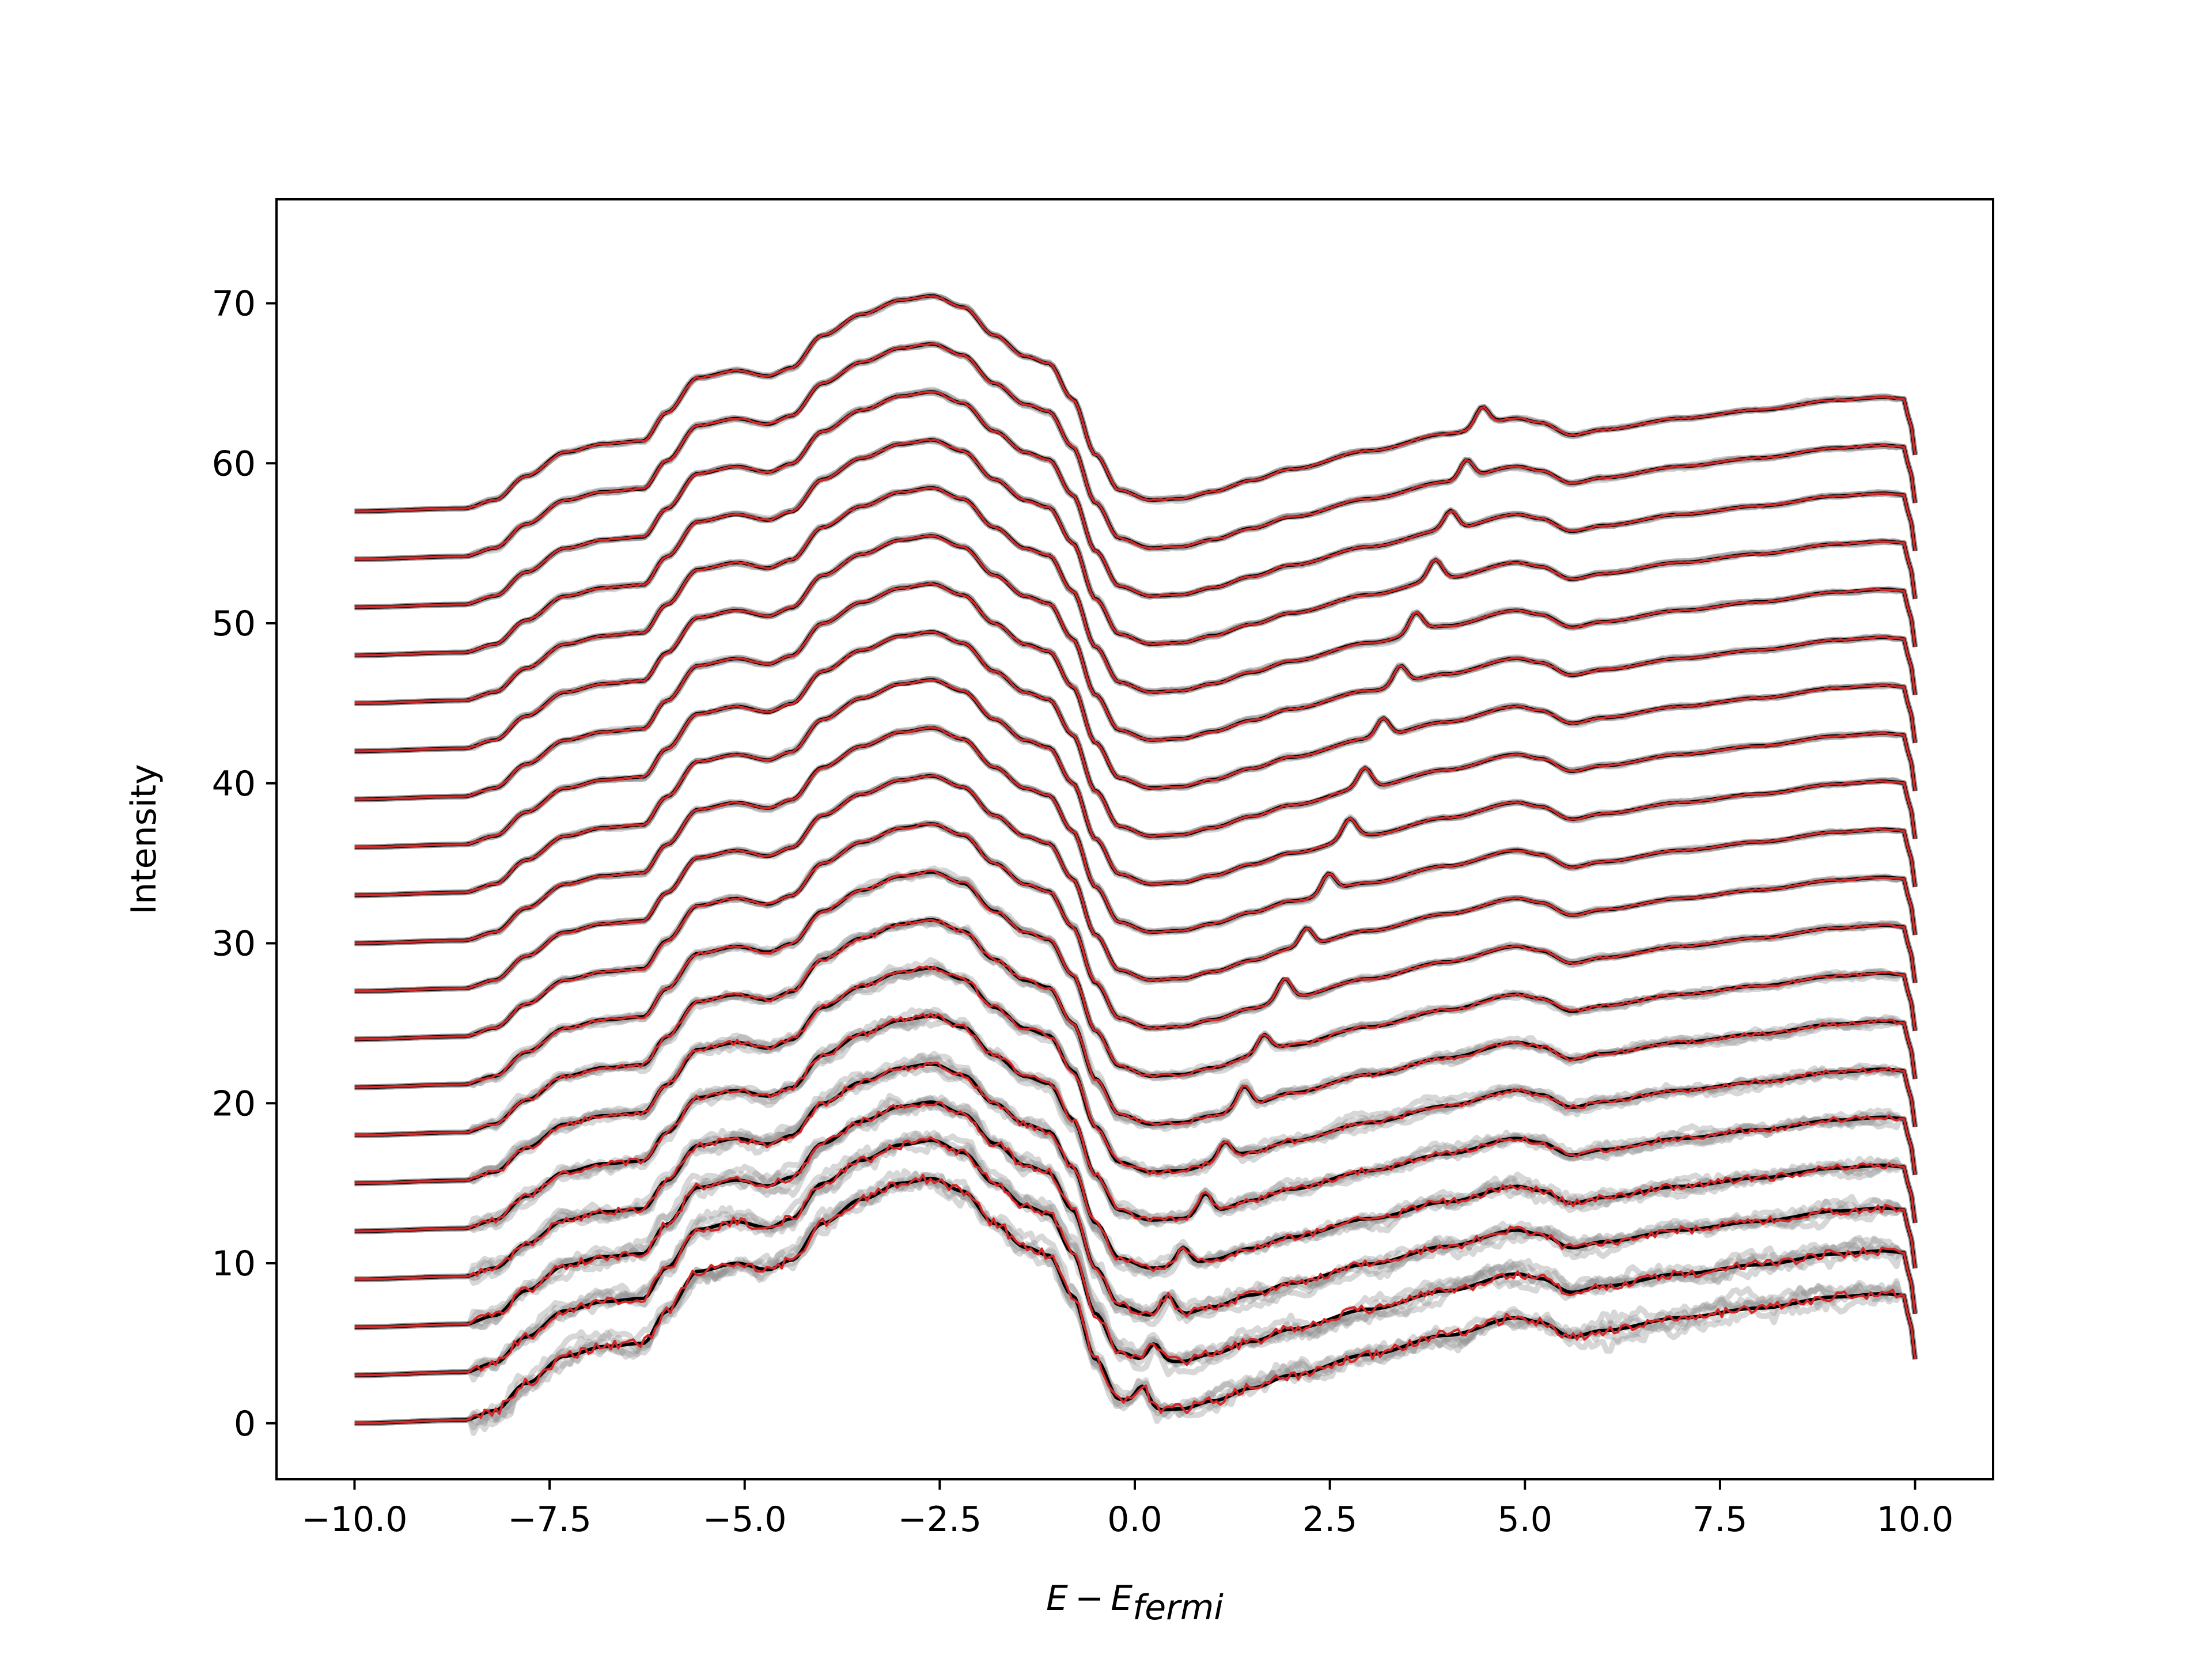 The height and width of the screenshot is (1659, 2212). What do you see at coordinates (1915, 1519) in the screenshot?
I see `x-tick-label: 10.0` at bounding box center [1915, 1519].